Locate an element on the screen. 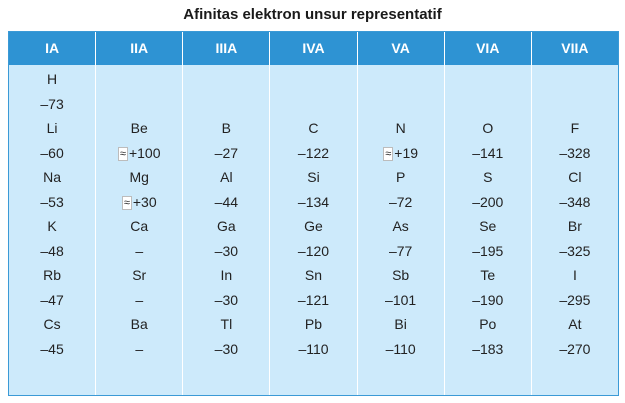  affinity-value: –73 is located at coordinates (52, 104).